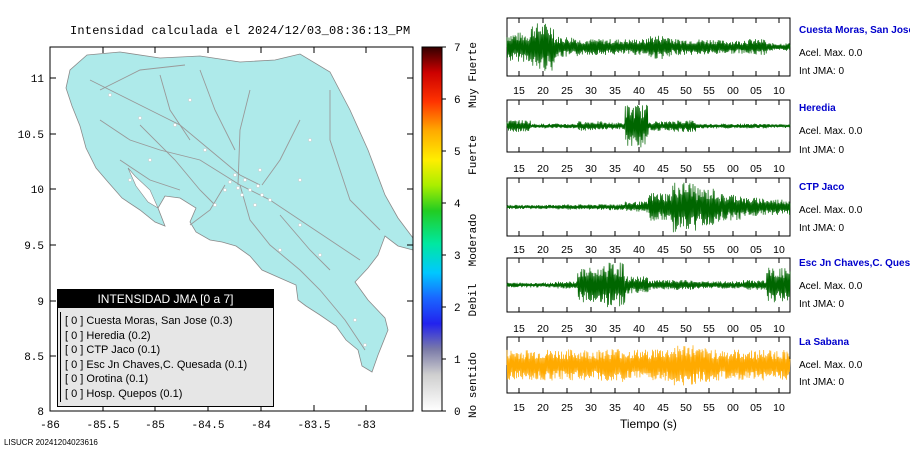  What do you see at coordinates (31, 136) in the screenshot?
I see `lat-tick-label: 10.5` at bounding box center [31, 136].